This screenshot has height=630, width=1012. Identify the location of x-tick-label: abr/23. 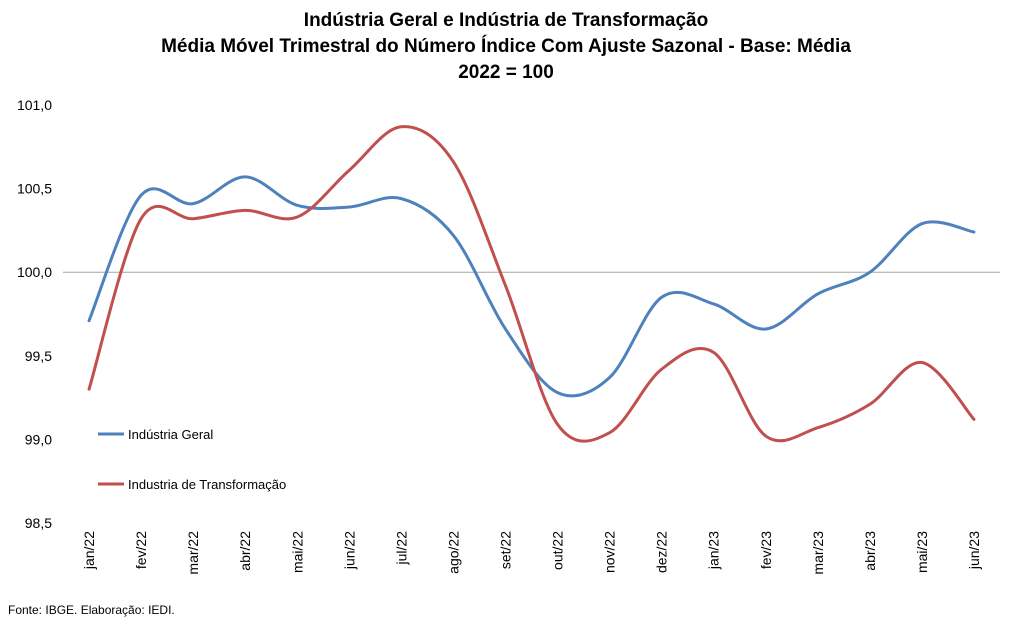
(870, 551).